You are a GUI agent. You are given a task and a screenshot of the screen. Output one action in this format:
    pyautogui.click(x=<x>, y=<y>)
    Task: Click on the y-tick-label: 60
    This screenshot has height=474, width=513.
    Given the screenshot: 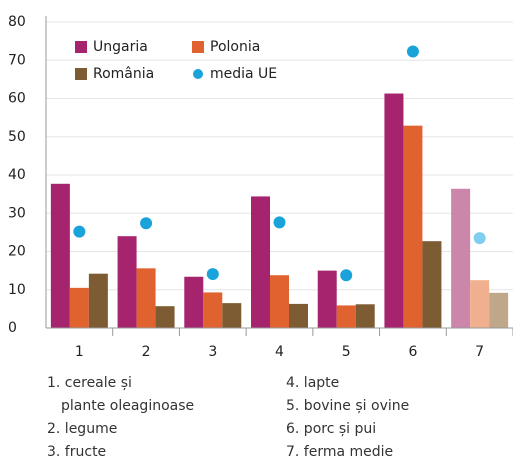 What is the action you would take?
    pyautogui.click(x=17, y=99)
    